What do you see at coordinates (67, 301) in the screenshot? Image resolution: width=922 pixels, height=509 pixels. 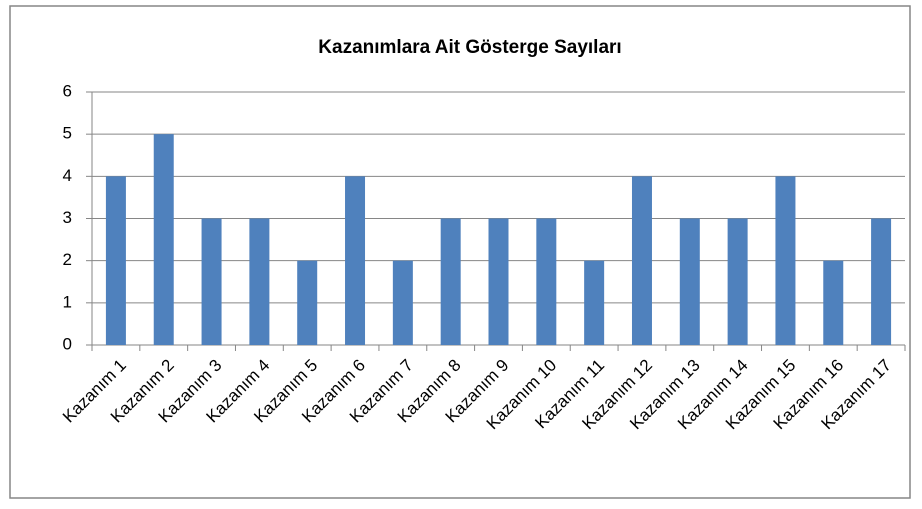 I see `y-tick-label: 1` at bounding box center [67, 301].